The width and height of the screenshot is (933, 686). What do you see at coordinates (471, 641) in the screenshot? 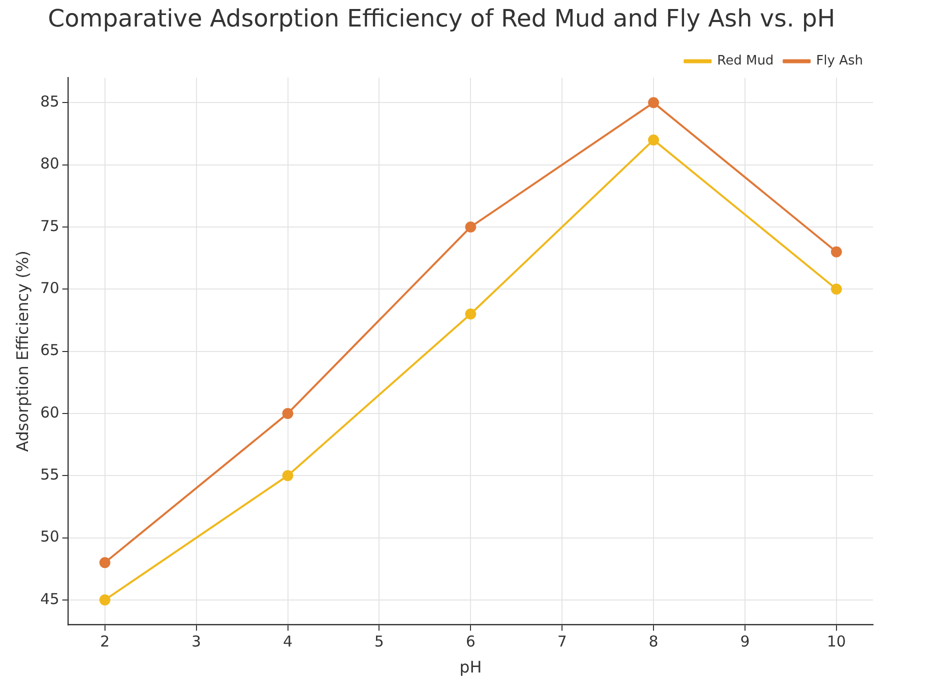
I see `x-tick-label: 6` at bounding box center [471, 641].